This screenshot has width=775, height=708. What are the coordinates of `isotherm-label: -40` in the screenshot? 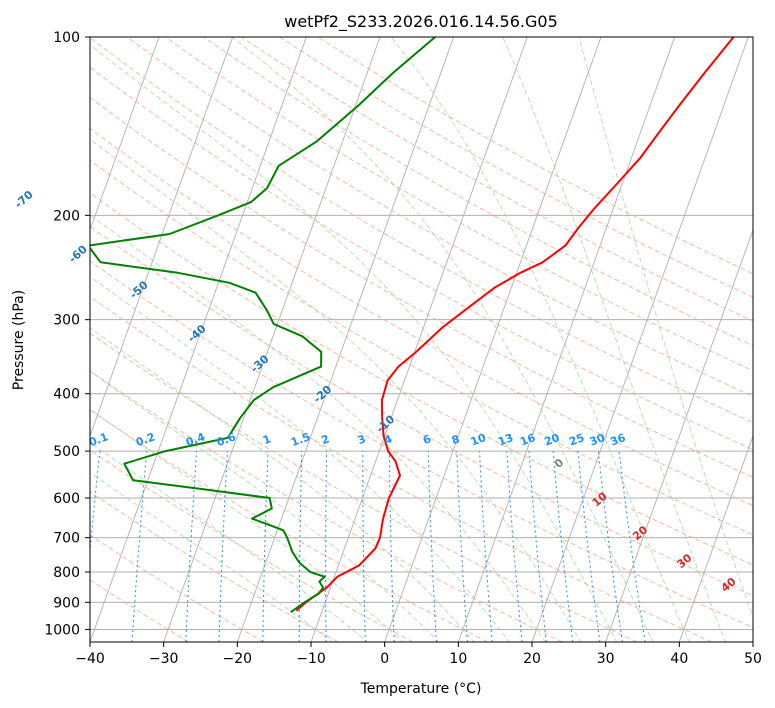 It's located at (197, 333).